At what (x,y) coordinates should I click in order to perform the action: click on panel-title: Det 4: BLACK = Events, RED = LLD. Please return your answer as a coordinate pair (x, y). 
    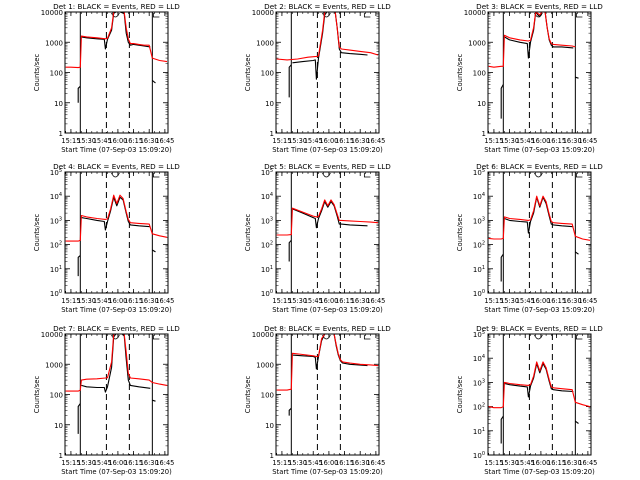
    Looking at the image, I should click on (116, 166).